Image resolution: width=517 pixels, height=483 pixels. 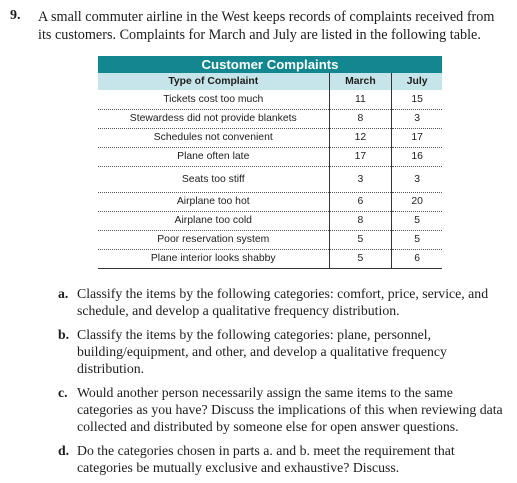 What do you see at coordinates (416, 100) in the screenshot?
I see `july-count: 15` at bounding box center [416, 100].